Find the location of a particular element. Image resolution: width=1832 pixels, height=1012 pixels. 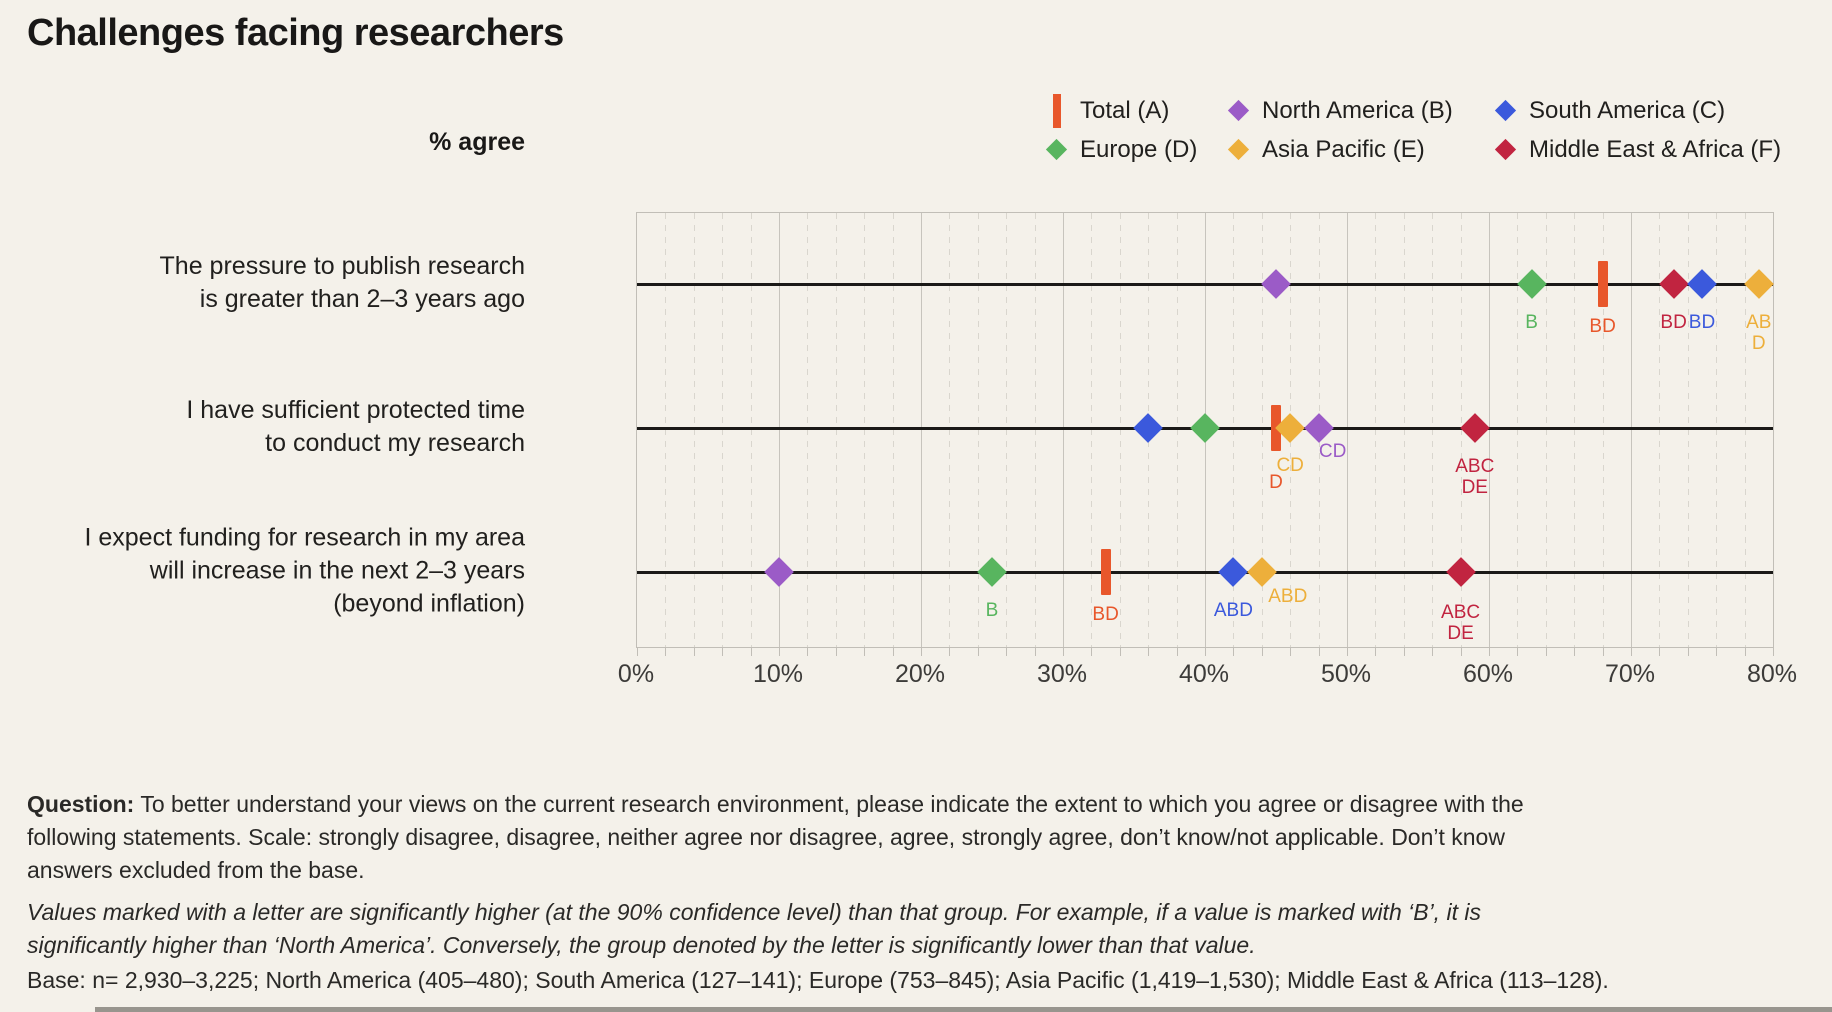

significance-label: D is located at coordinates (1276, 482).